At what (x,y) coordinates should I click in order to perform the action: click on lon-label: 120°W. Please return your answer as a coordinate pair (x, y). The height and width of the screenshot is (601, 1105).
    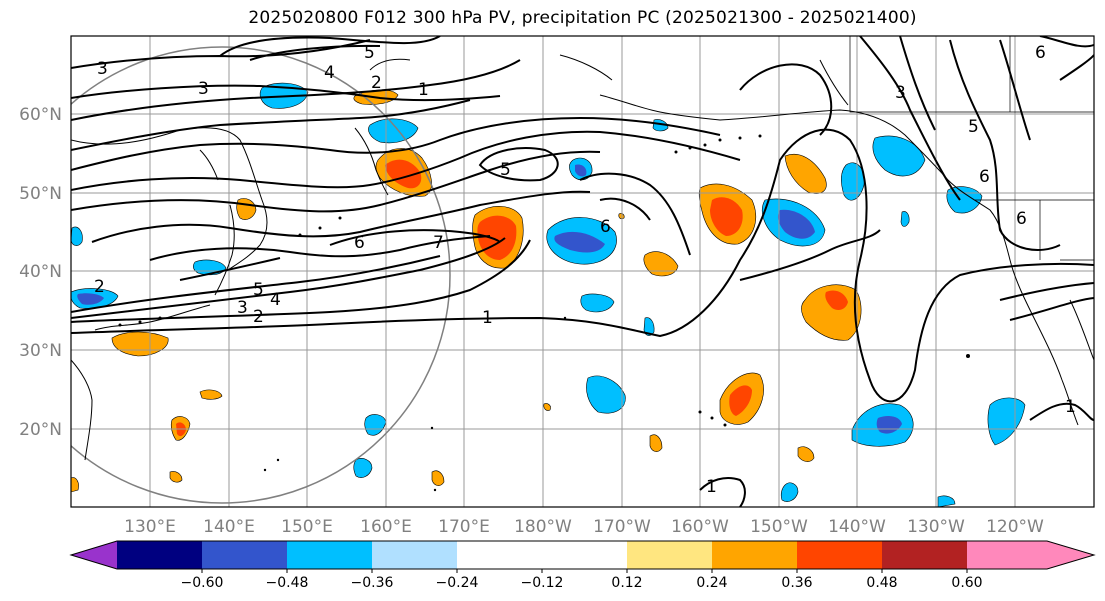
    Looking at the image, I should click on (1015, 527).